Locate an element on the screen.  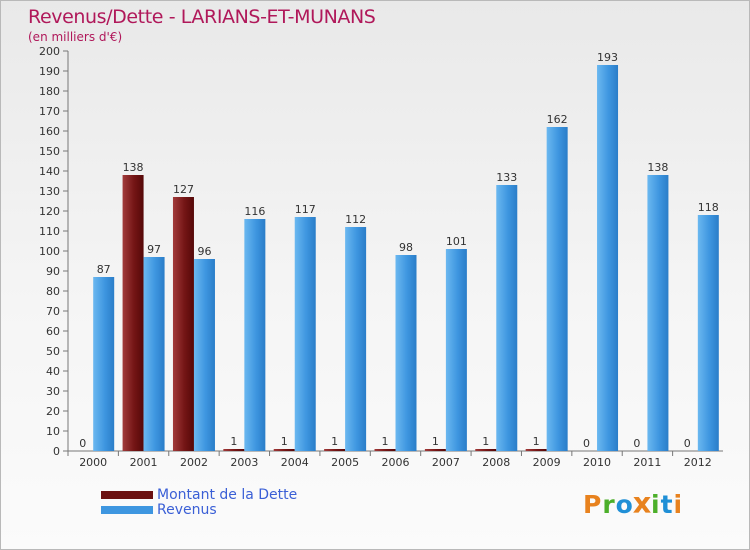
y-tick-label: 150 is located at coordinates (49, 151).